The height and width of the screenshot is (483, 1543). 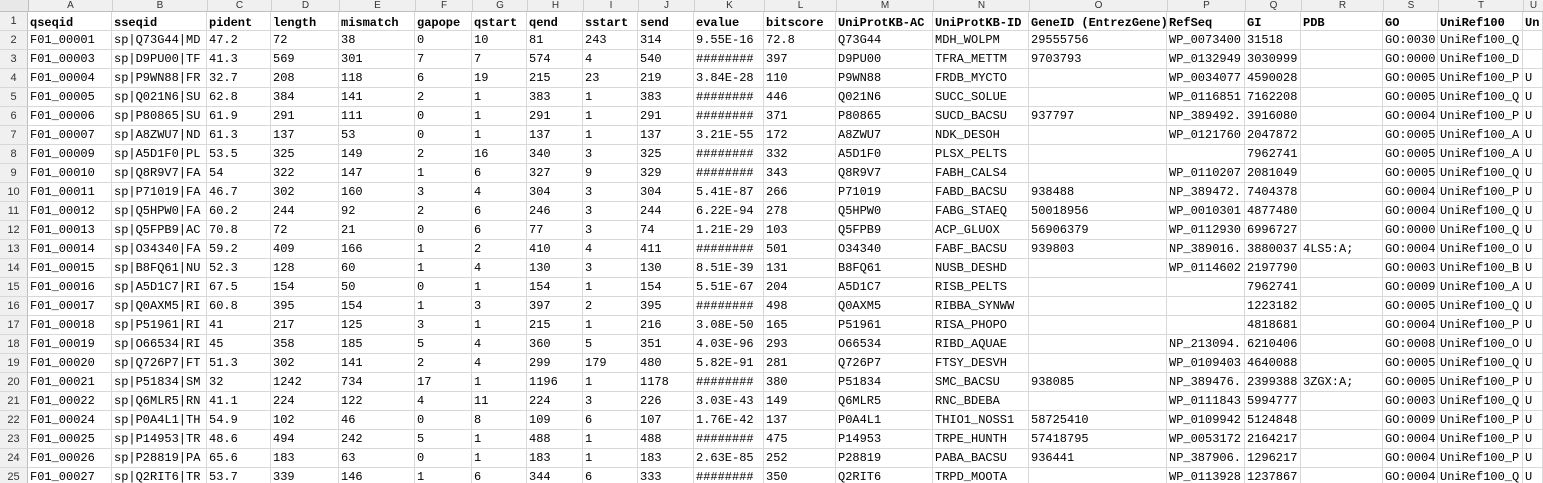 What do you see at coordinates (981, 344) in the screenshot?
I see `table-cell: RIBD_AQUAE` at bounding box center [981, 344].